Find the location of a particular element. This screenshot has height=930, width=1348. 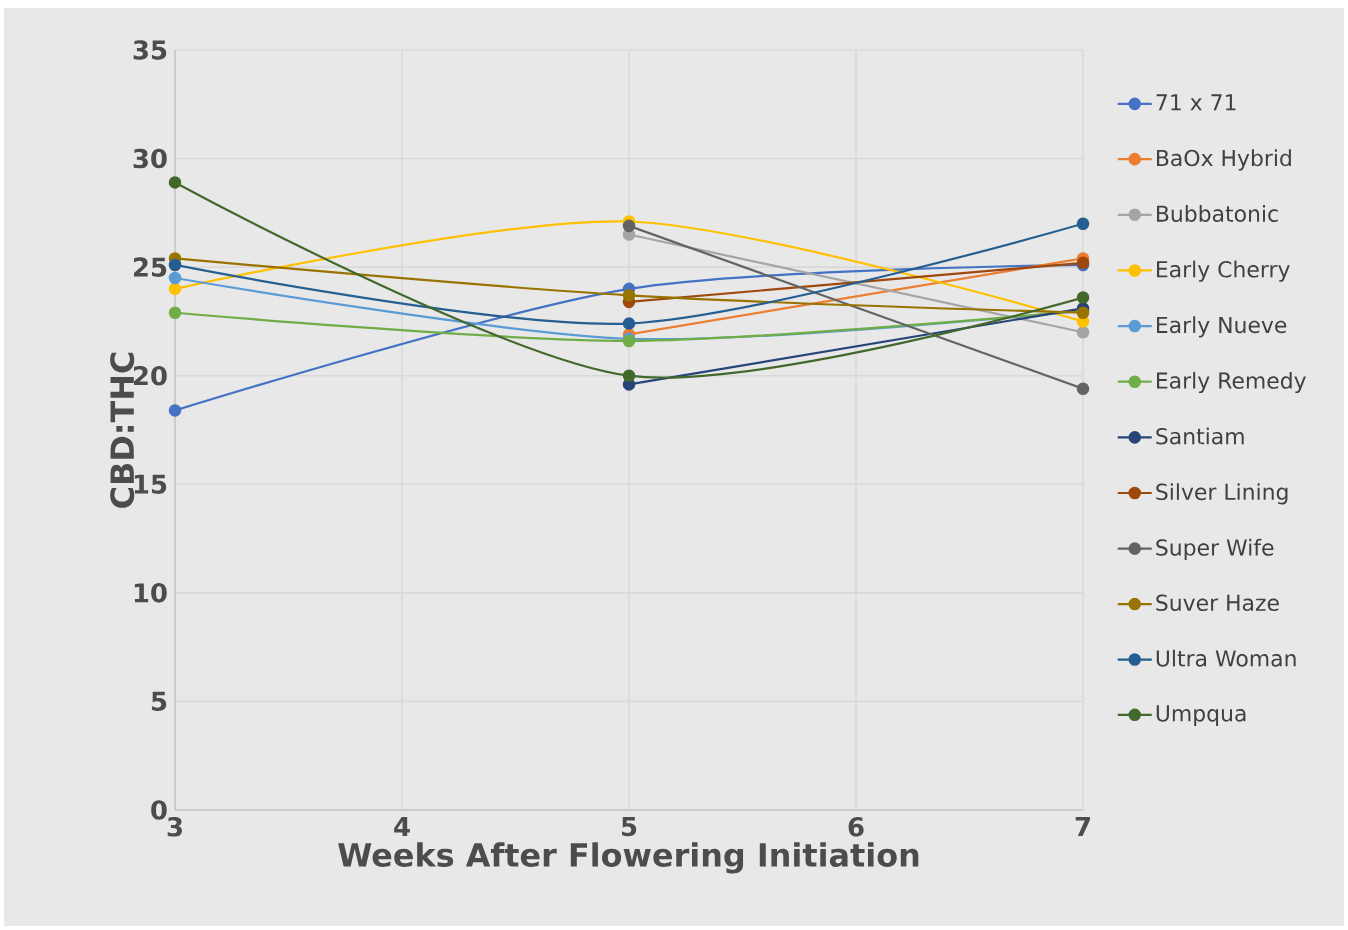

x-tick-label: 5 is located at coordinates (629, 827).